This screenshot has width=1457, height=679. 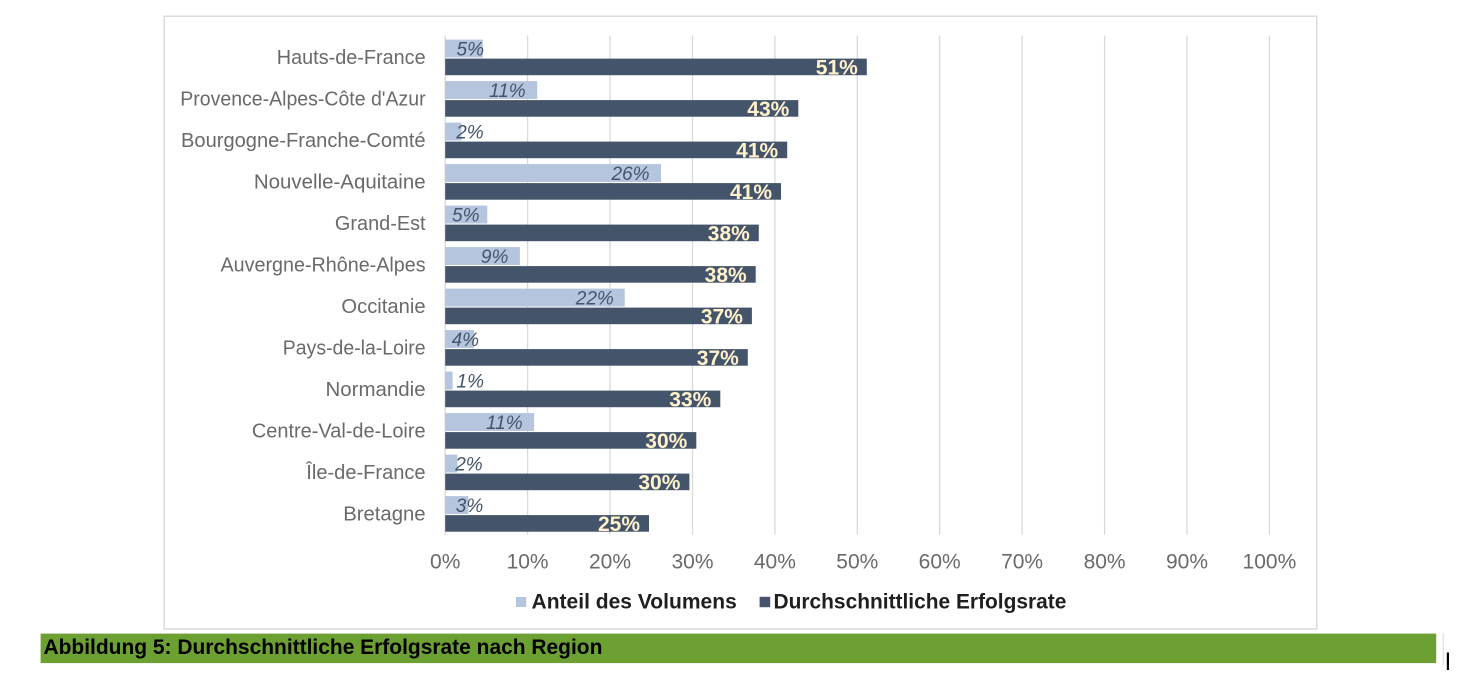 What do you see at coordinates (619, 524) in the screenshot?
I see `svg-text: 25%` at bounding box center [619, 524].